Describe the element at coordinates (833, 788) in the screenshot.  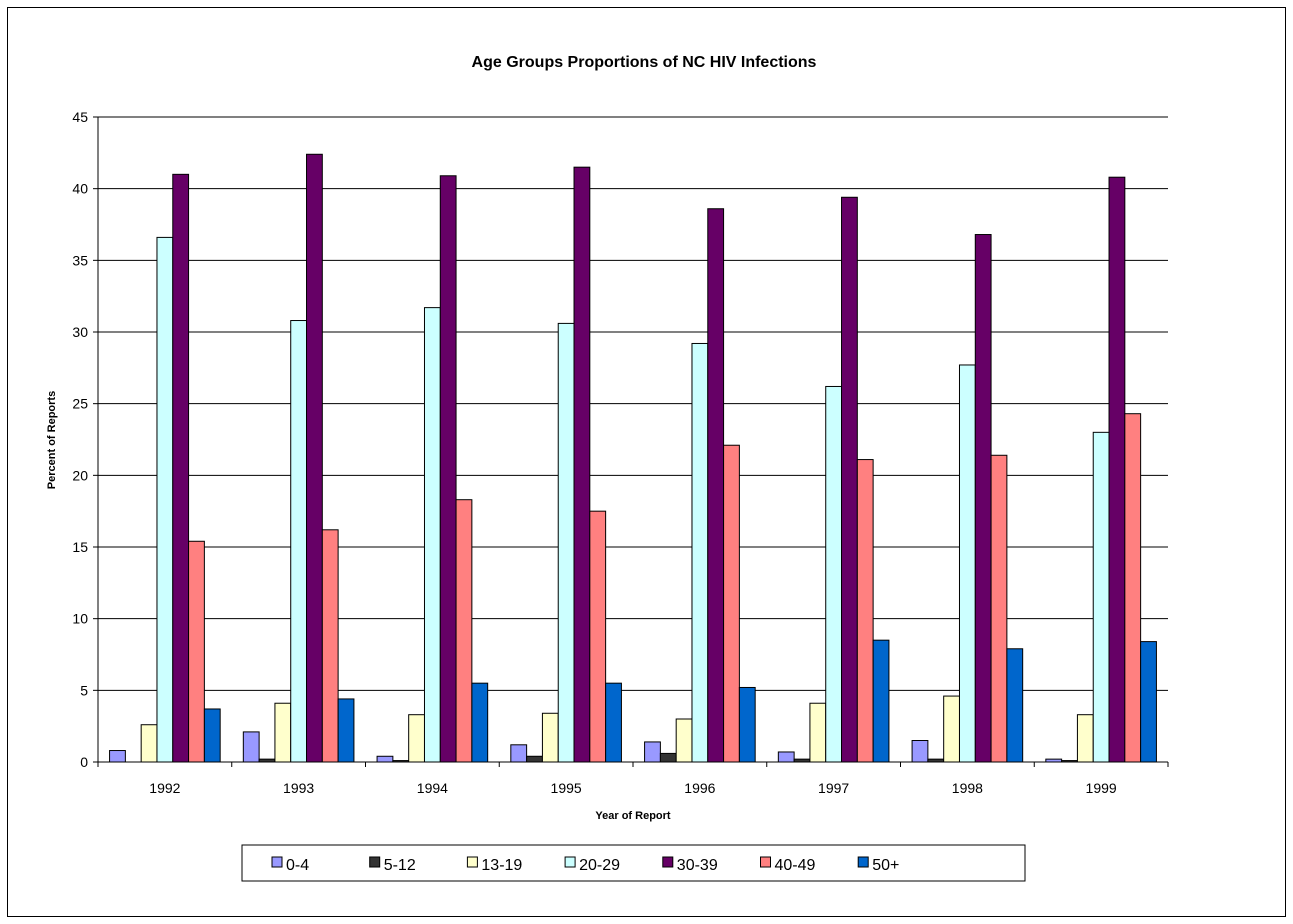
I see `x-tick-label: 1997` at that location.